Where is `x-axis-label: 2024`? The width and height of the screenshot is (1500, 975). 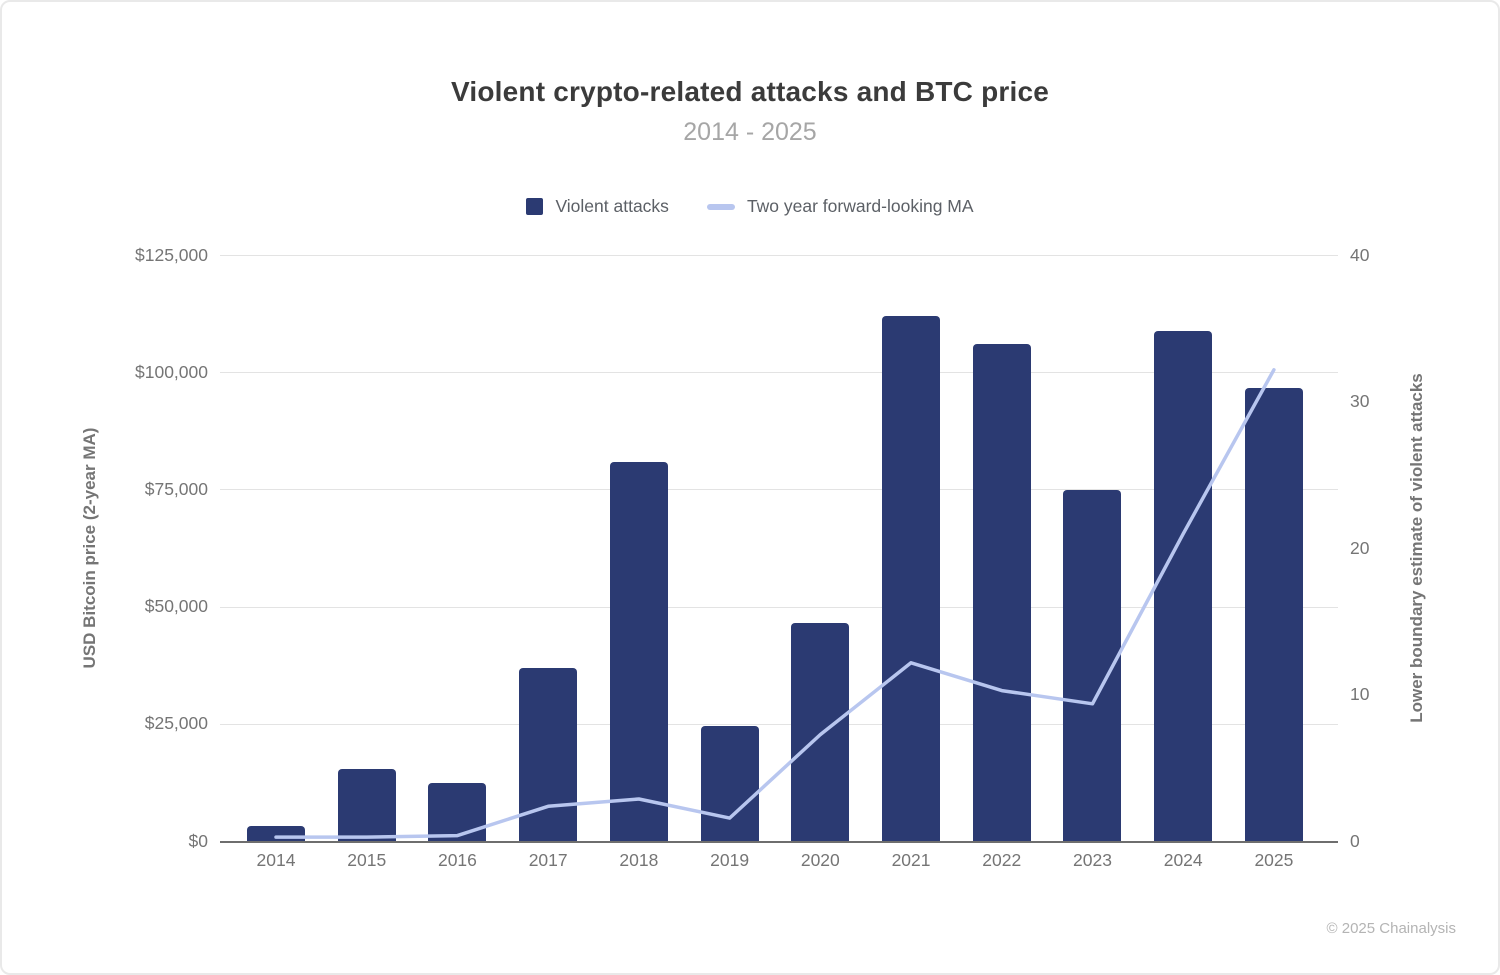 x-axis-label: 2024 is located at coordinates (1183, 860).